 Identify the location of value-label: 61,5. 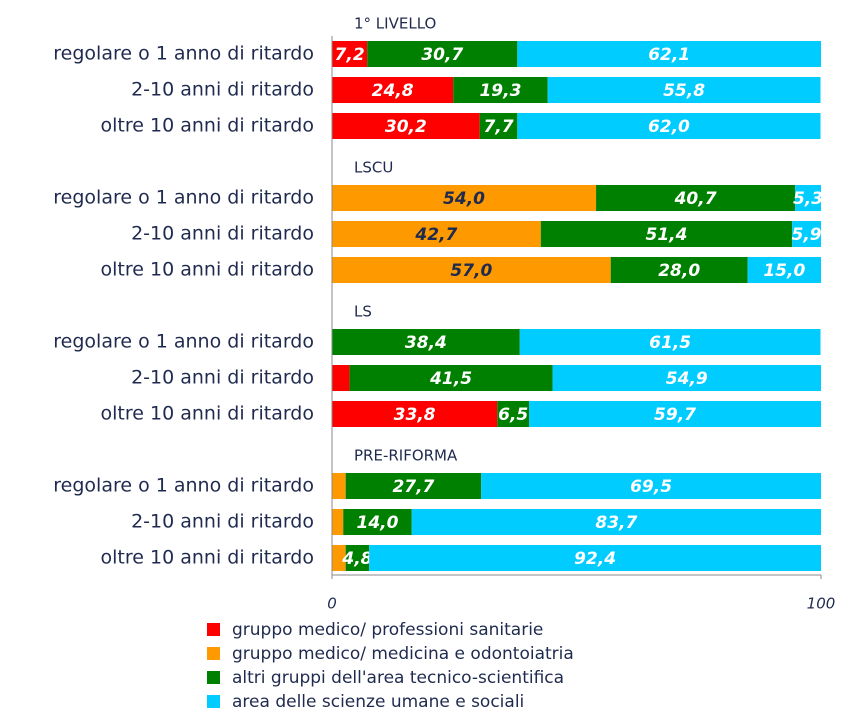
(670, 343).